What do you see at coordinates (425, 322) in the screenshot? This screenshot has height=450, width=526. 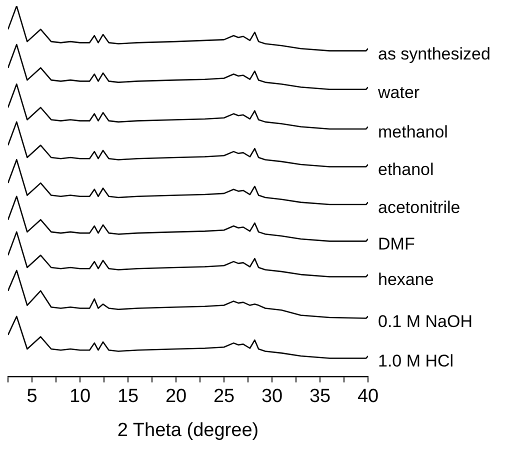 I see `series-label: 0.1 M NaOH` at bounding box center [425, 322].